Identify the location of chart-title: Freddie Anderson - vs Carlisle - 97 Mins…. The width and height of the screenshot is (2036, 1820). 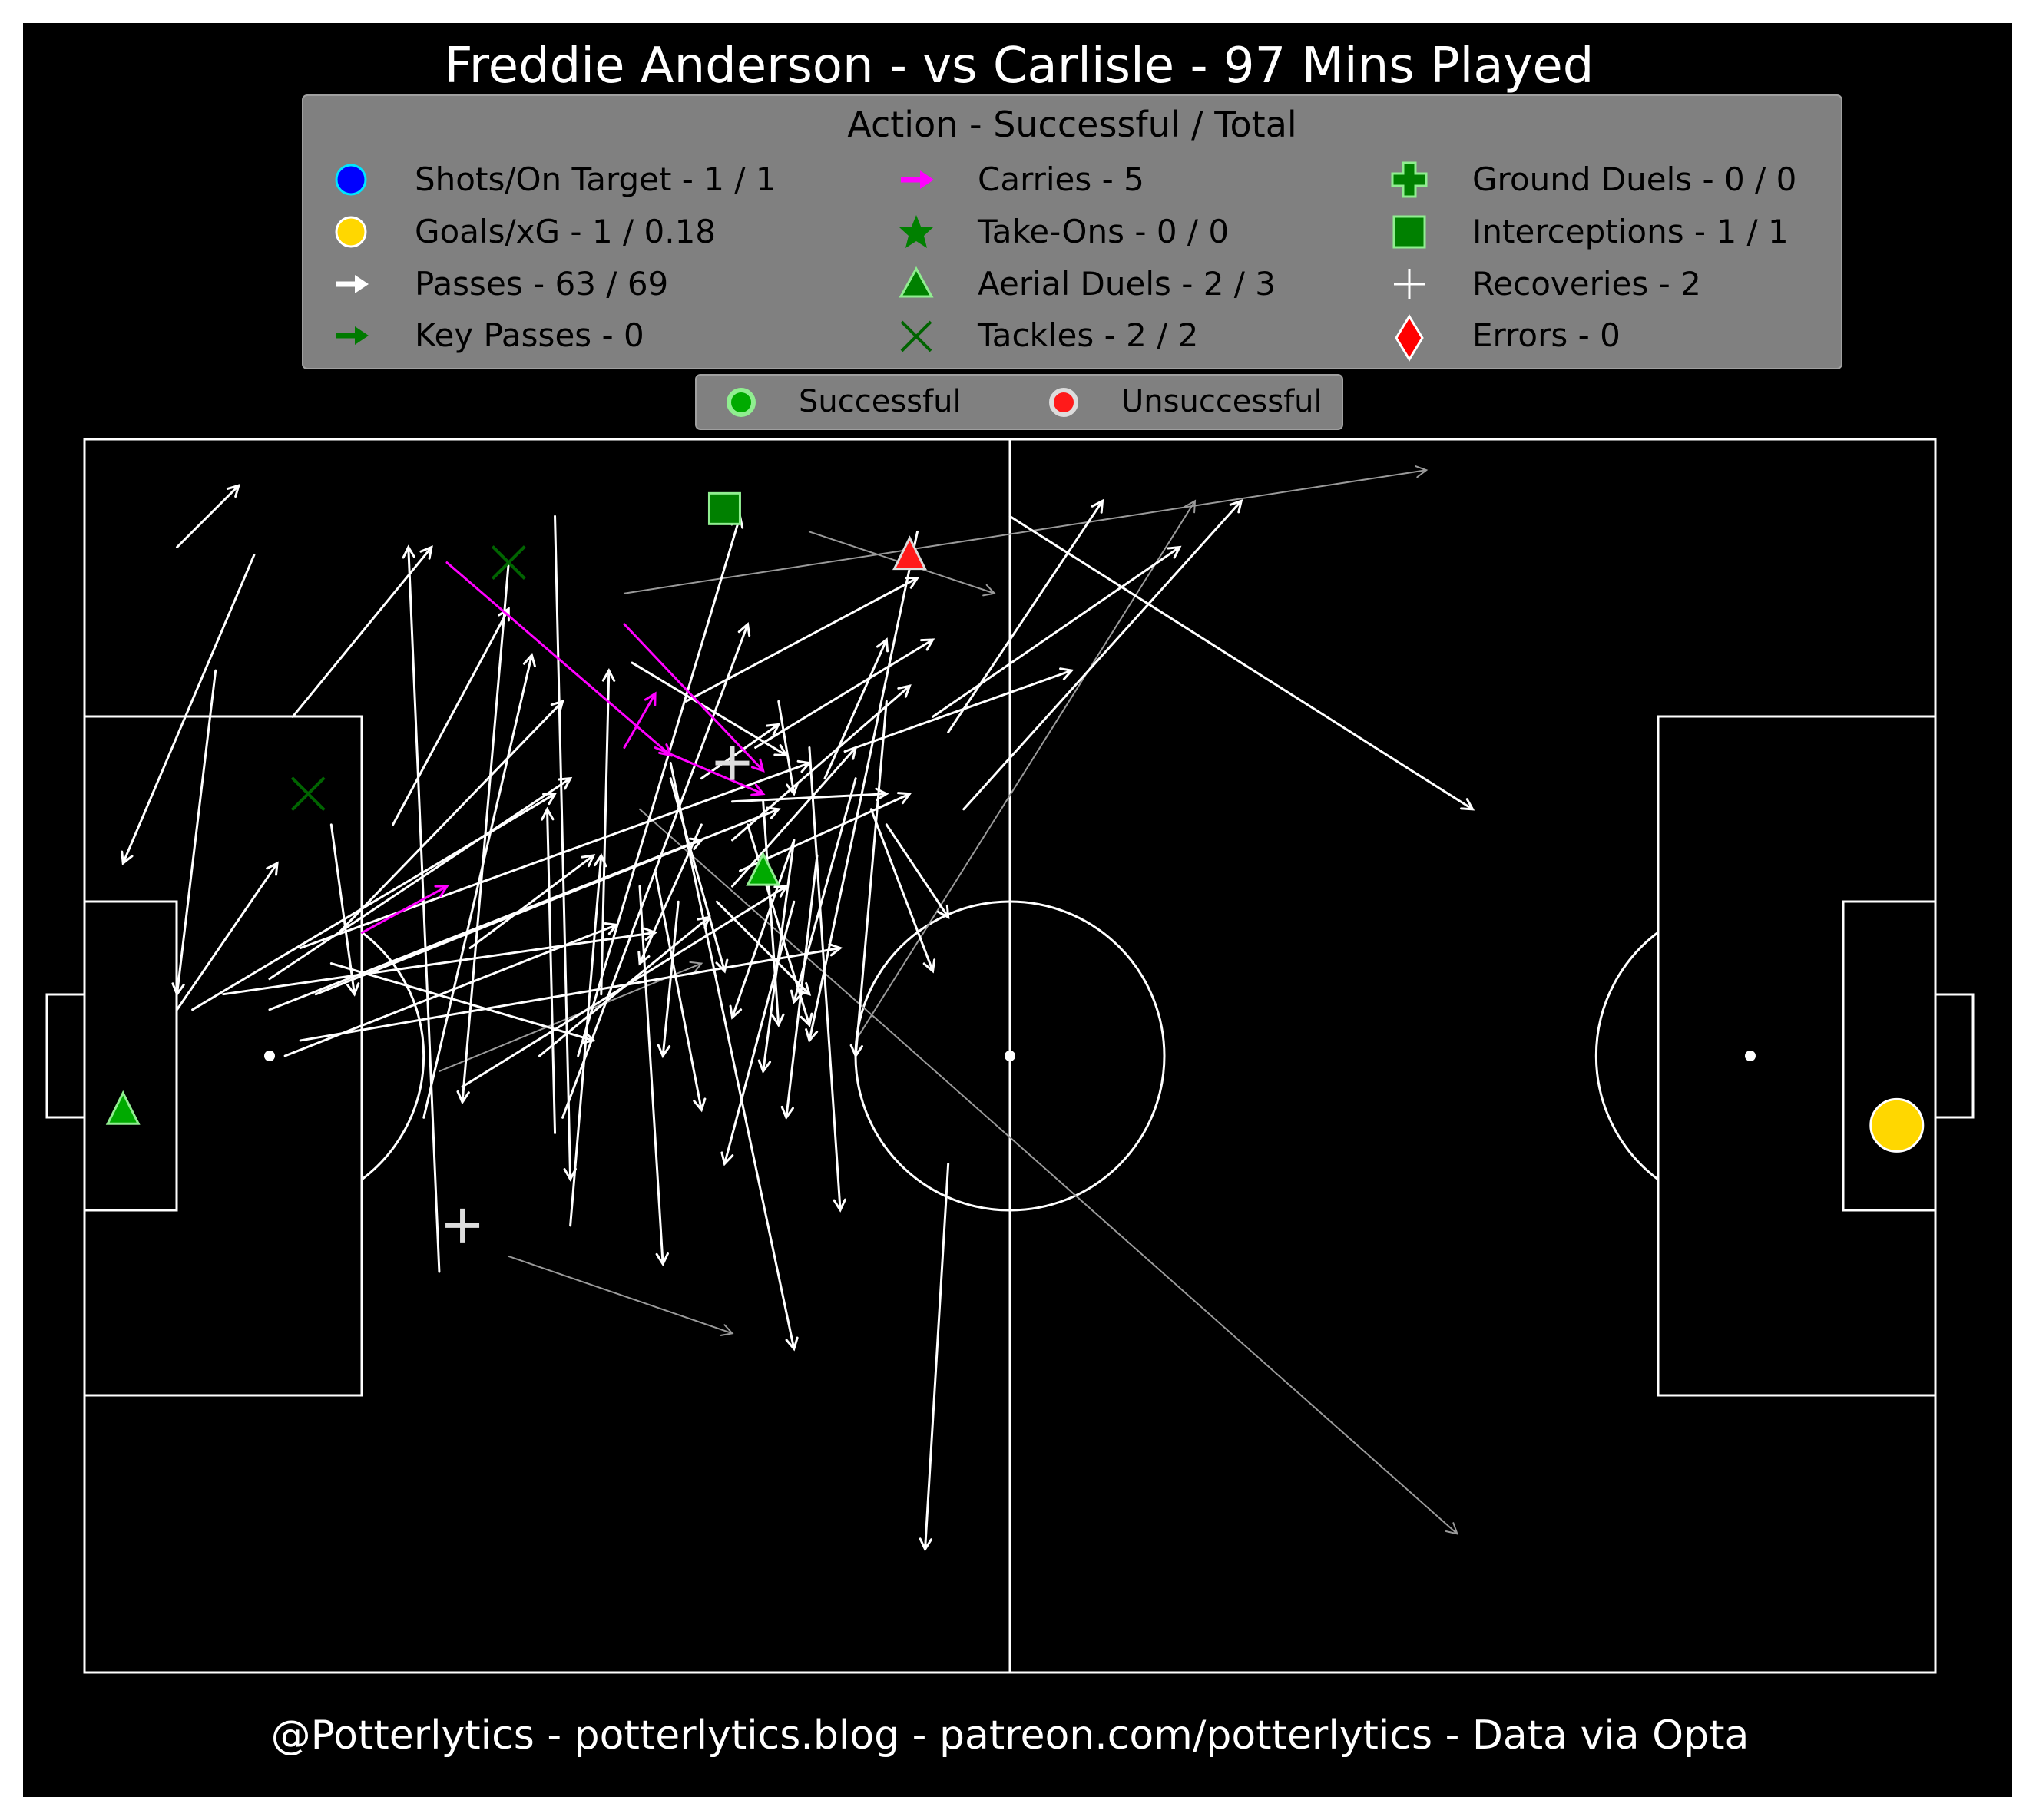
(1019, 66).